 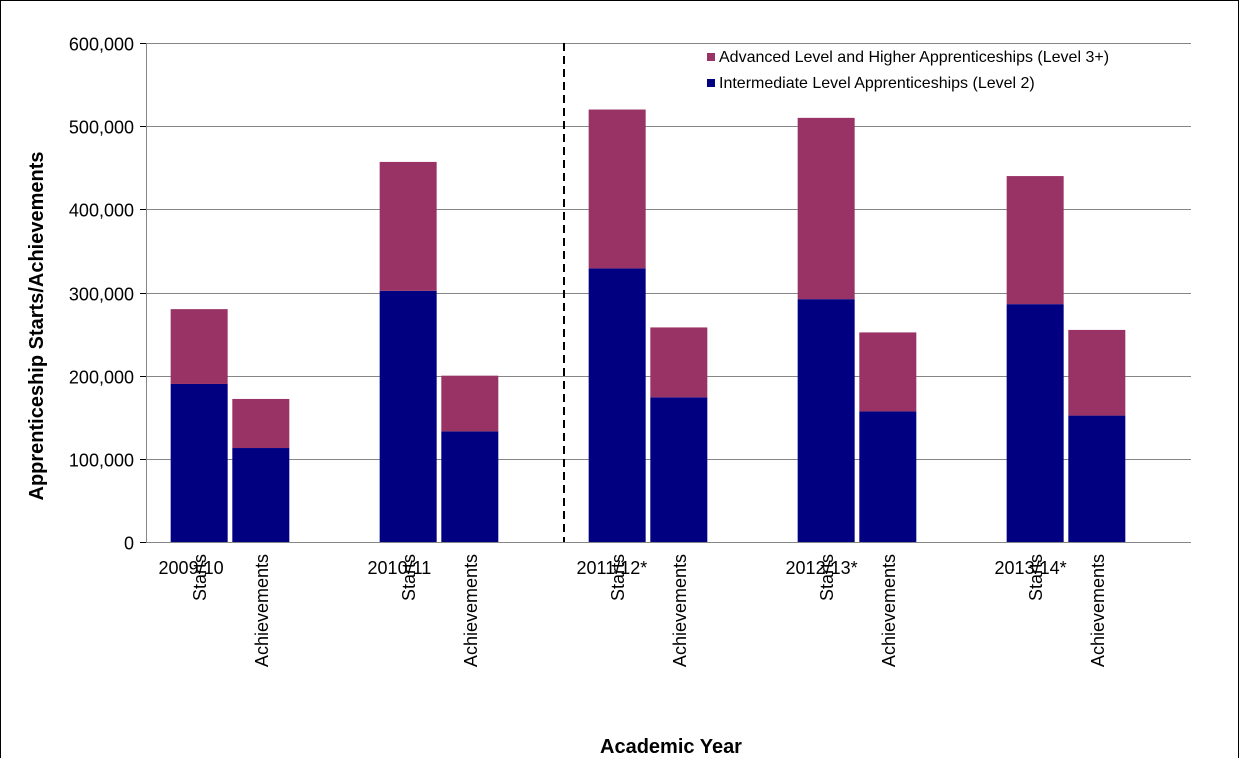 What do you see at coordinates (101, 45) in the screenshot?
I see `y-tick-label: 600,000` at bounding box center [101, 45].